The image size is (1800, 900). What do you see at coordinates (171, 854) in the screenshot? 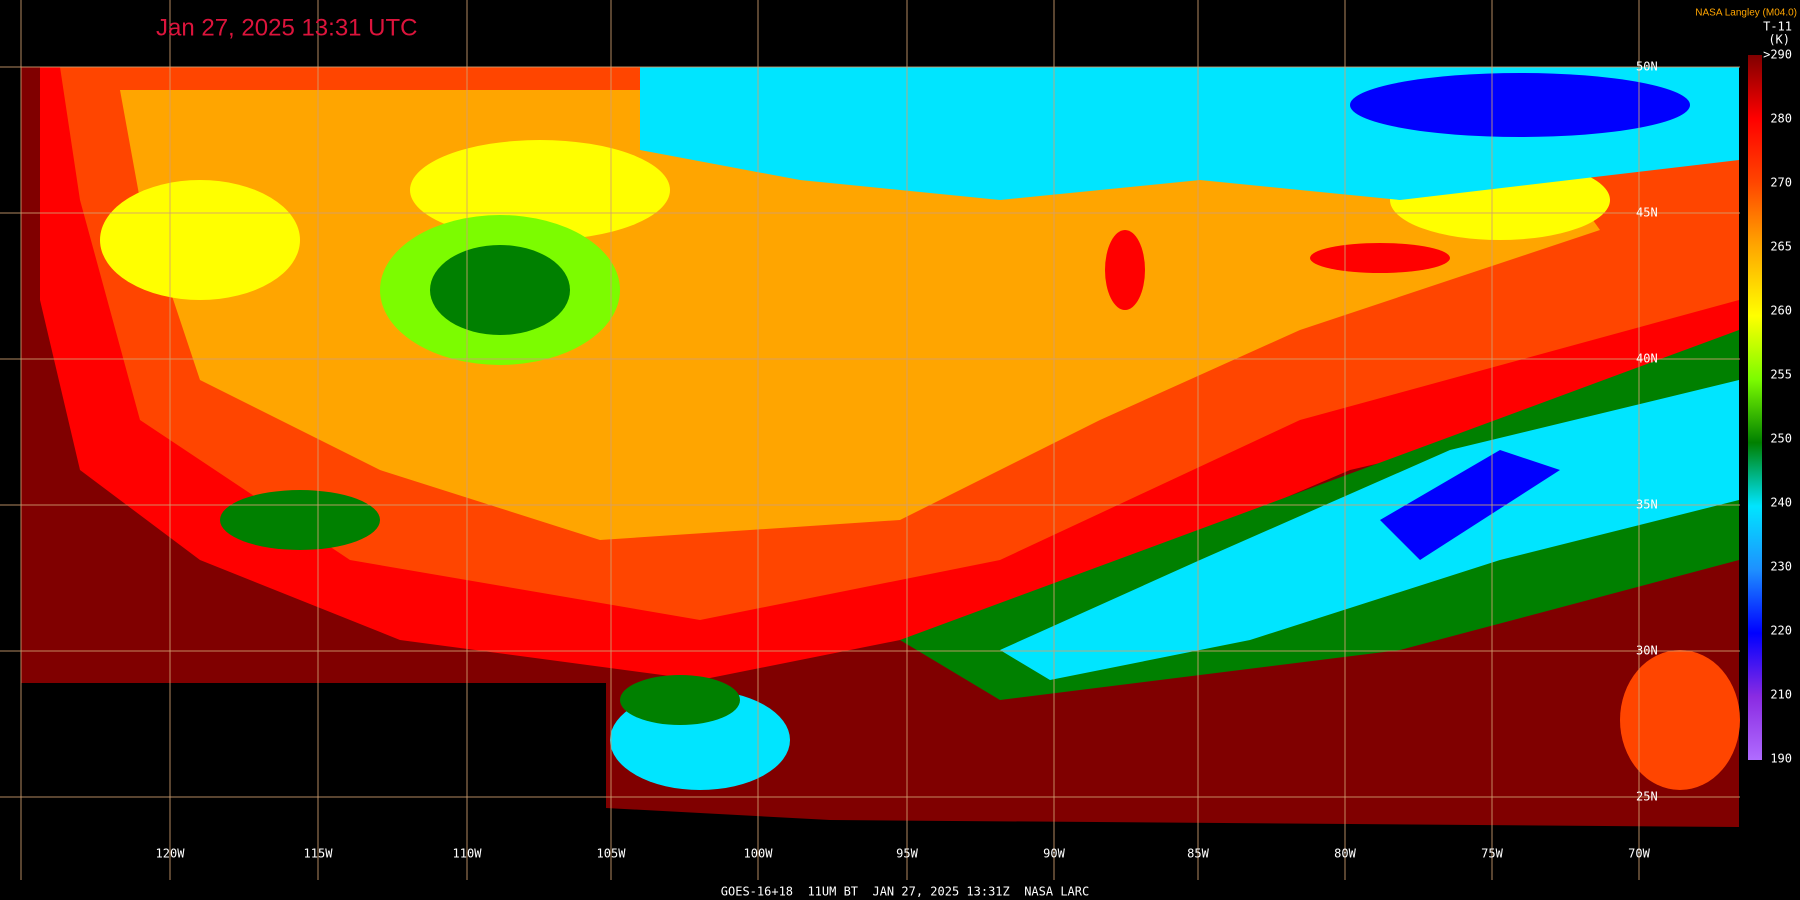
I see `longitude-label: 120W` at bounding box center [171, 854].